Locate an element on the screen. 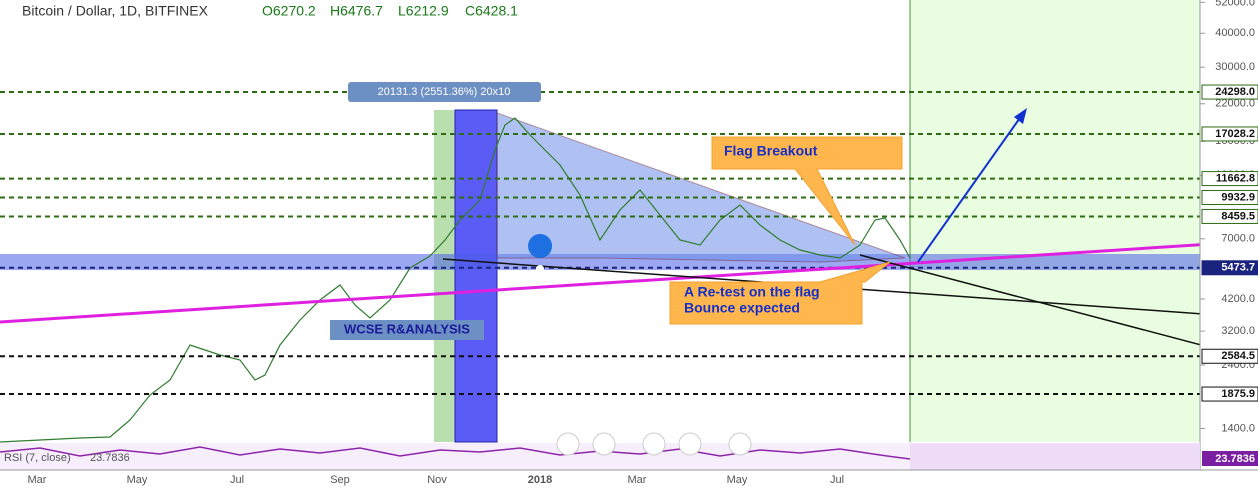 This screenshot has width=1258, height=490. measure-text: 20131.3 (2551.36%) 20x10 is located at coordinates (444, 92).